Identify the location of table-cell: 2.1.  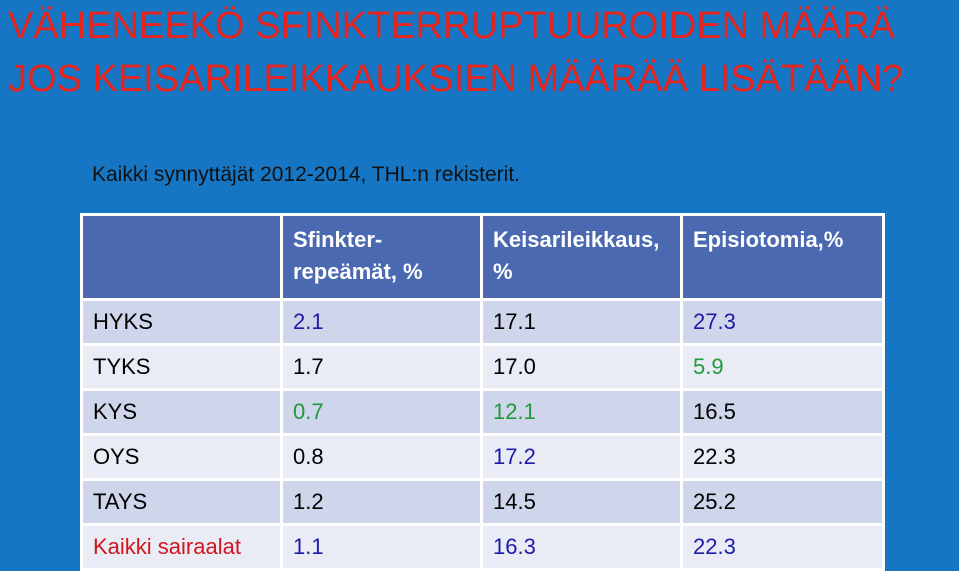
(381, 322).